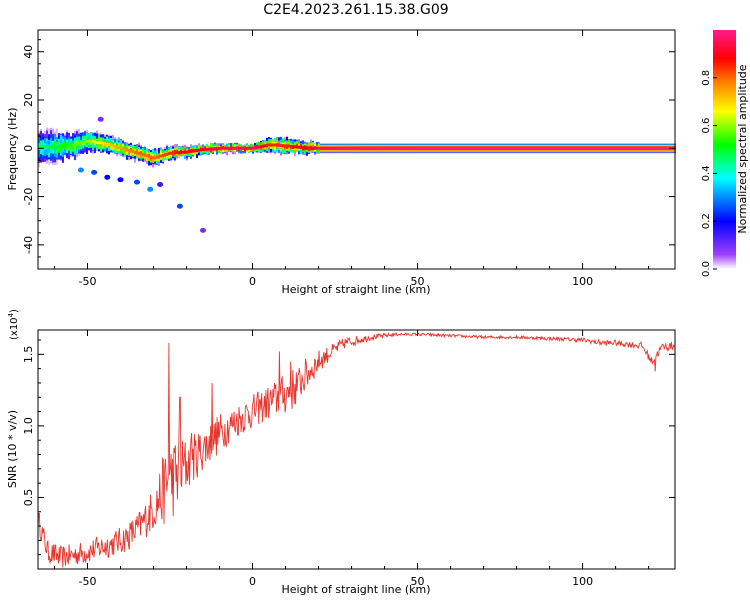 Image resolution: width=750 pixels, height=600 pixels. I want to click on colorbar-gradient, so click(724, 149).